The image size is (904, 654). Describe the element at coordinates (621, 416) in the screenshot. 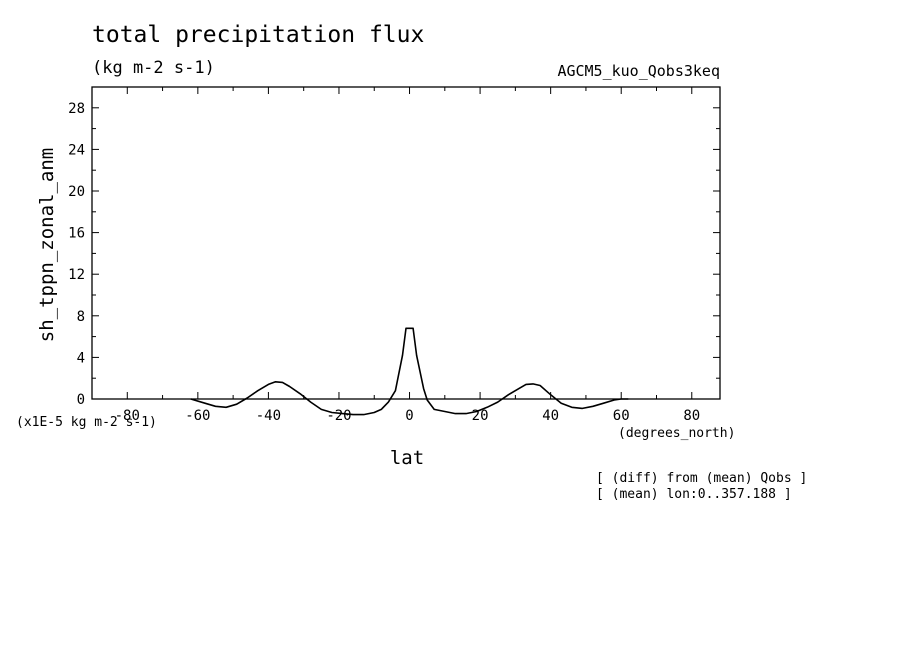

I see `x-tick-label: 60` at that location.